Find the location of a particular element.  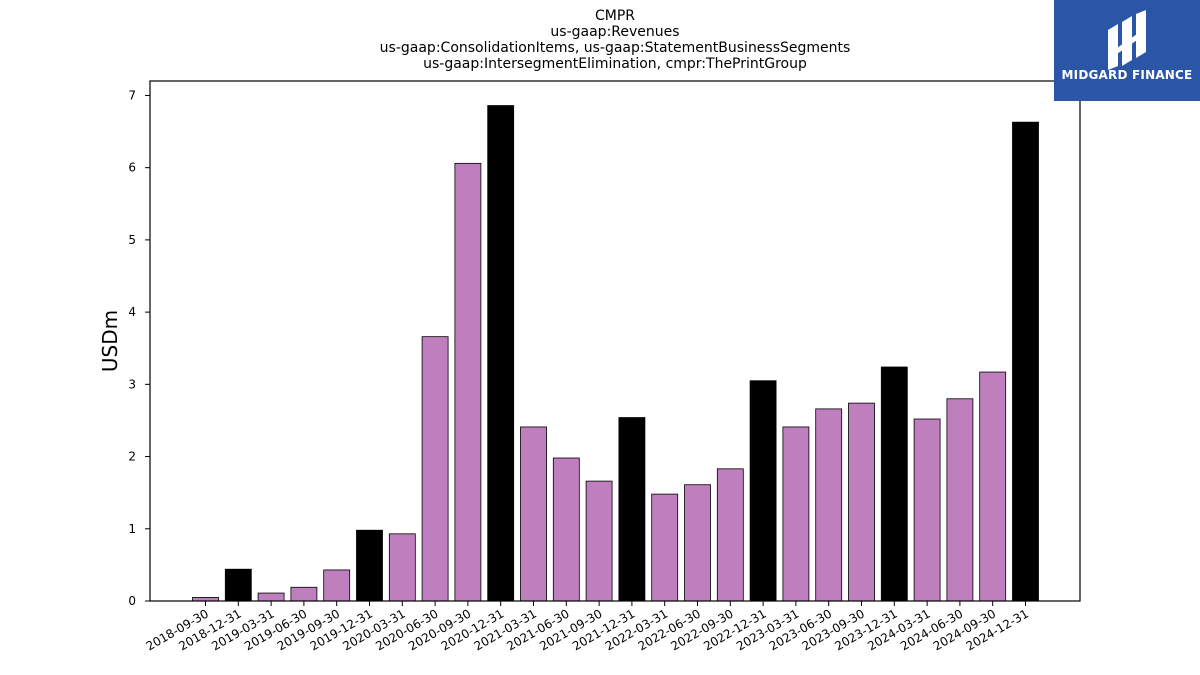

y-axis-label: USDm is located at coordinates (110, 341).